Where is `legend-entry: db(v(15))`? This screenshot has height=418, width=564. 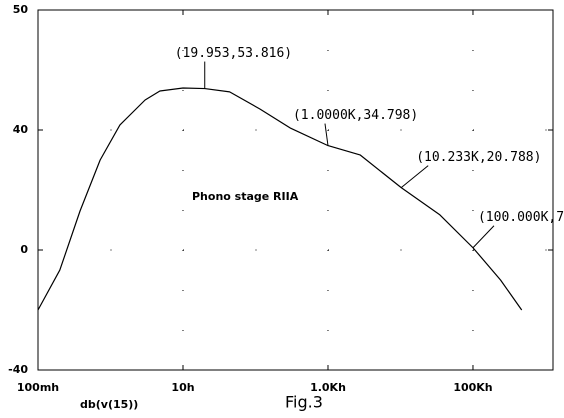
legend-entry: db(v(15)) is located at coordinates (109, 404).